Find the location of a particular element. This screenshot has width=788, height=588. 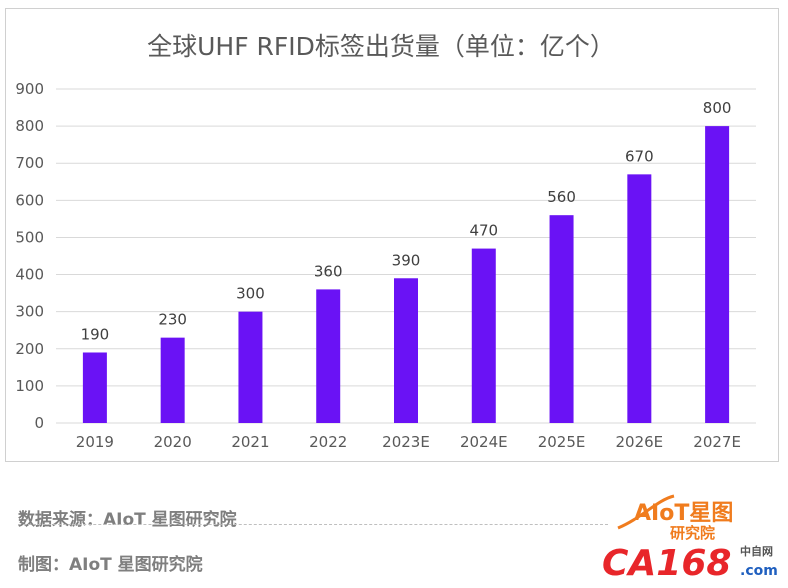

bar-2025E is located at coordinates (561, 319).